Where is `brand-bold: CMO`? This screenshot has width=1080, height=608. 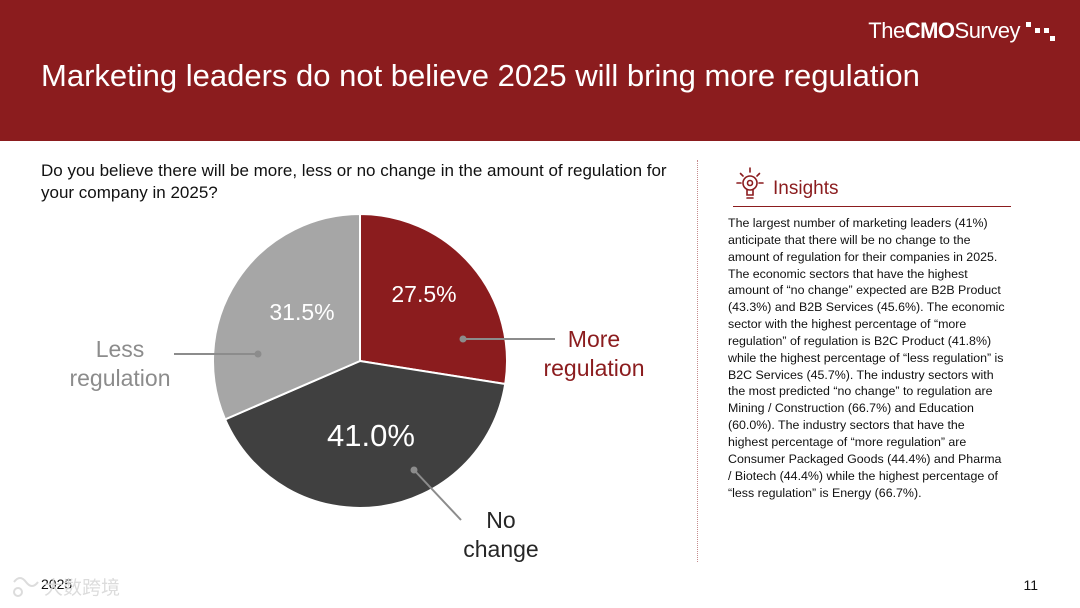
brand-bold: CMO is located at coordinates (929, 30).